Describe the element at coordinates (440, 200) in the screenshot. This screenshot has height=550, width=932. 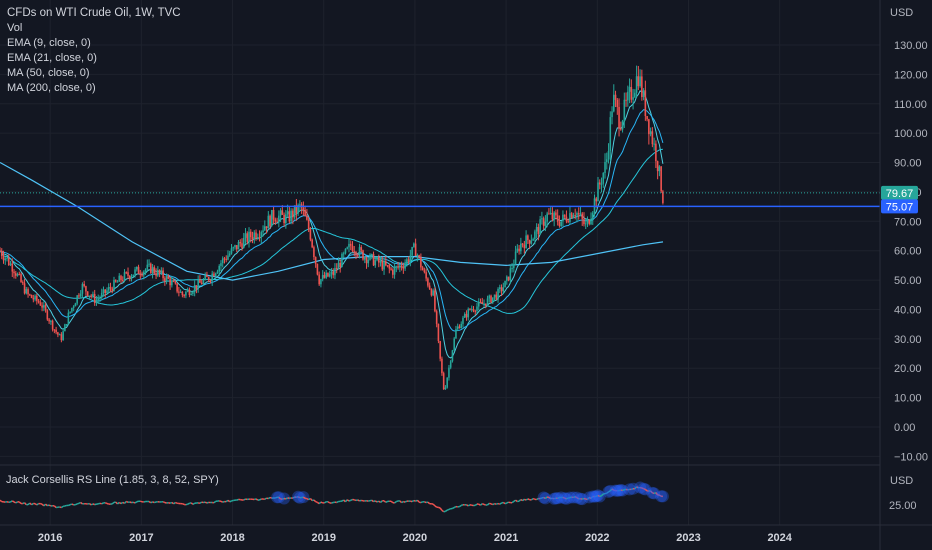
I see `horizontal-line` at that location.